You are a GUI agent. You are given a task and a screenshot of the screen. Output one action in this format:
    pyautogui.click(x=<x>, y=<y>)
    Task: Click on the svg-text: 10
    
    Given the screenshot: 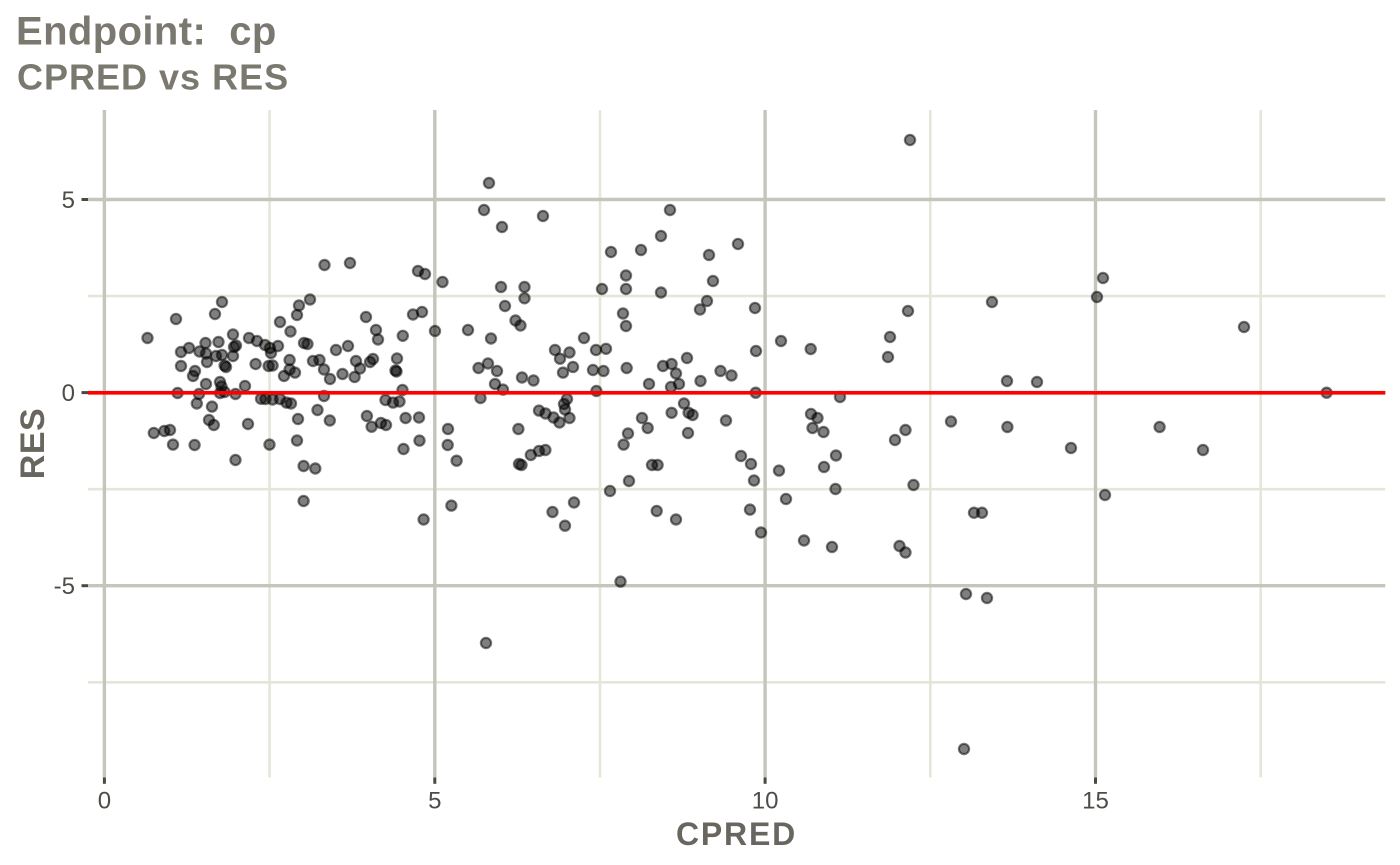 What is the action you would take?
    pyautogui.click(x=765, y=801)
    